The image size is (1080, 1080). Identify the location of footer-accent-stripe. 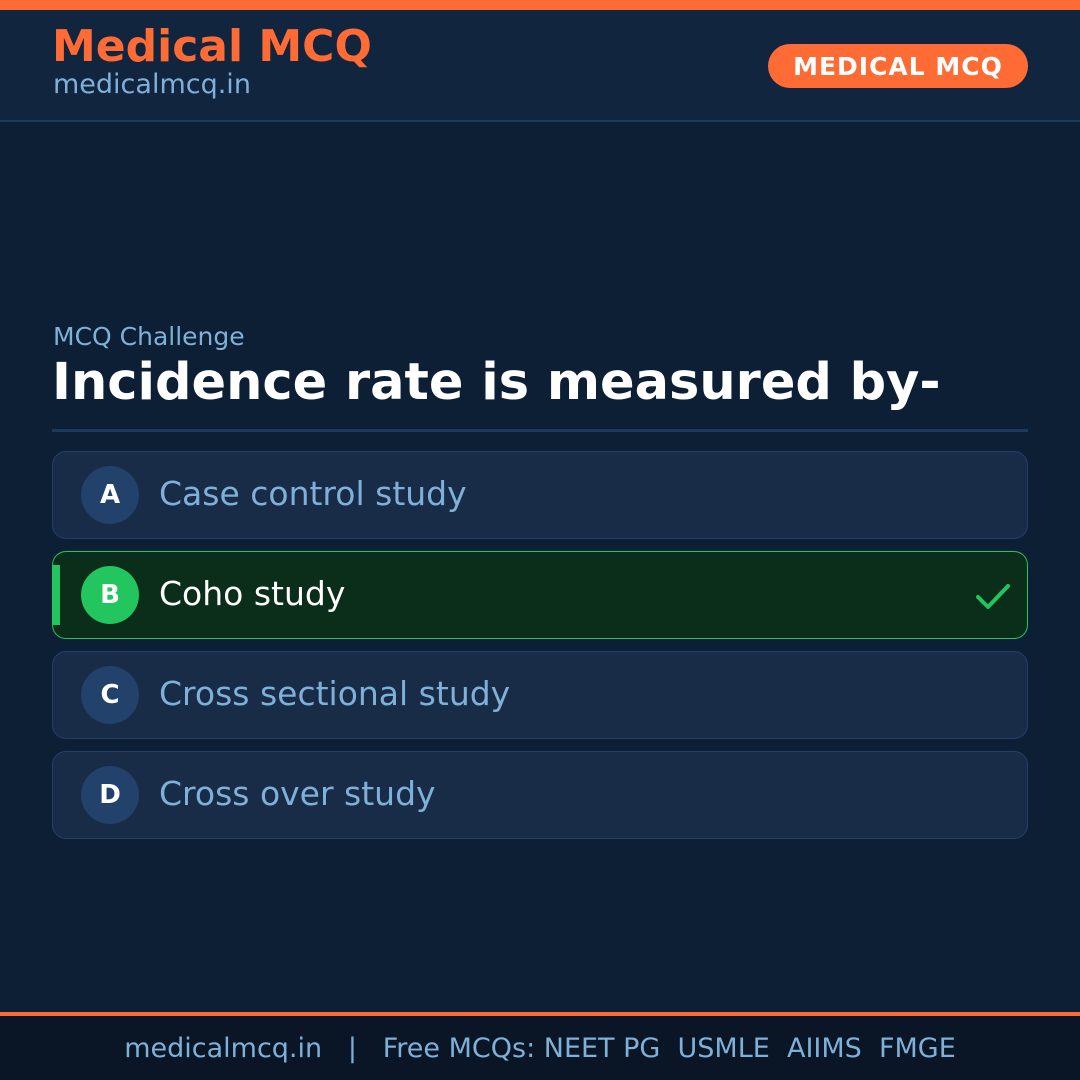
(540, 1014).